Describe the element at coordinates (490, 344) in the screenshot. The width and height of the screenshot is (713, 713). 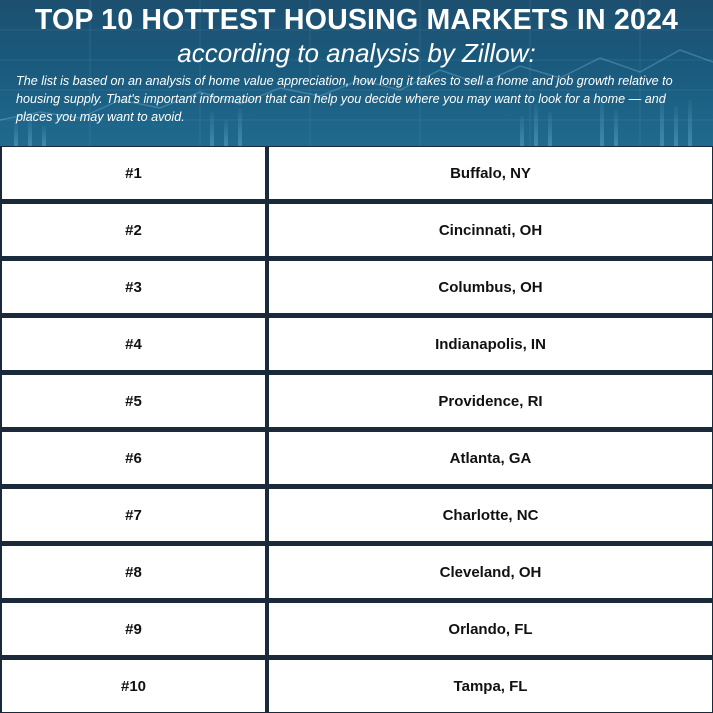
I see `city-cell: Indianapolis, IN` at that location.